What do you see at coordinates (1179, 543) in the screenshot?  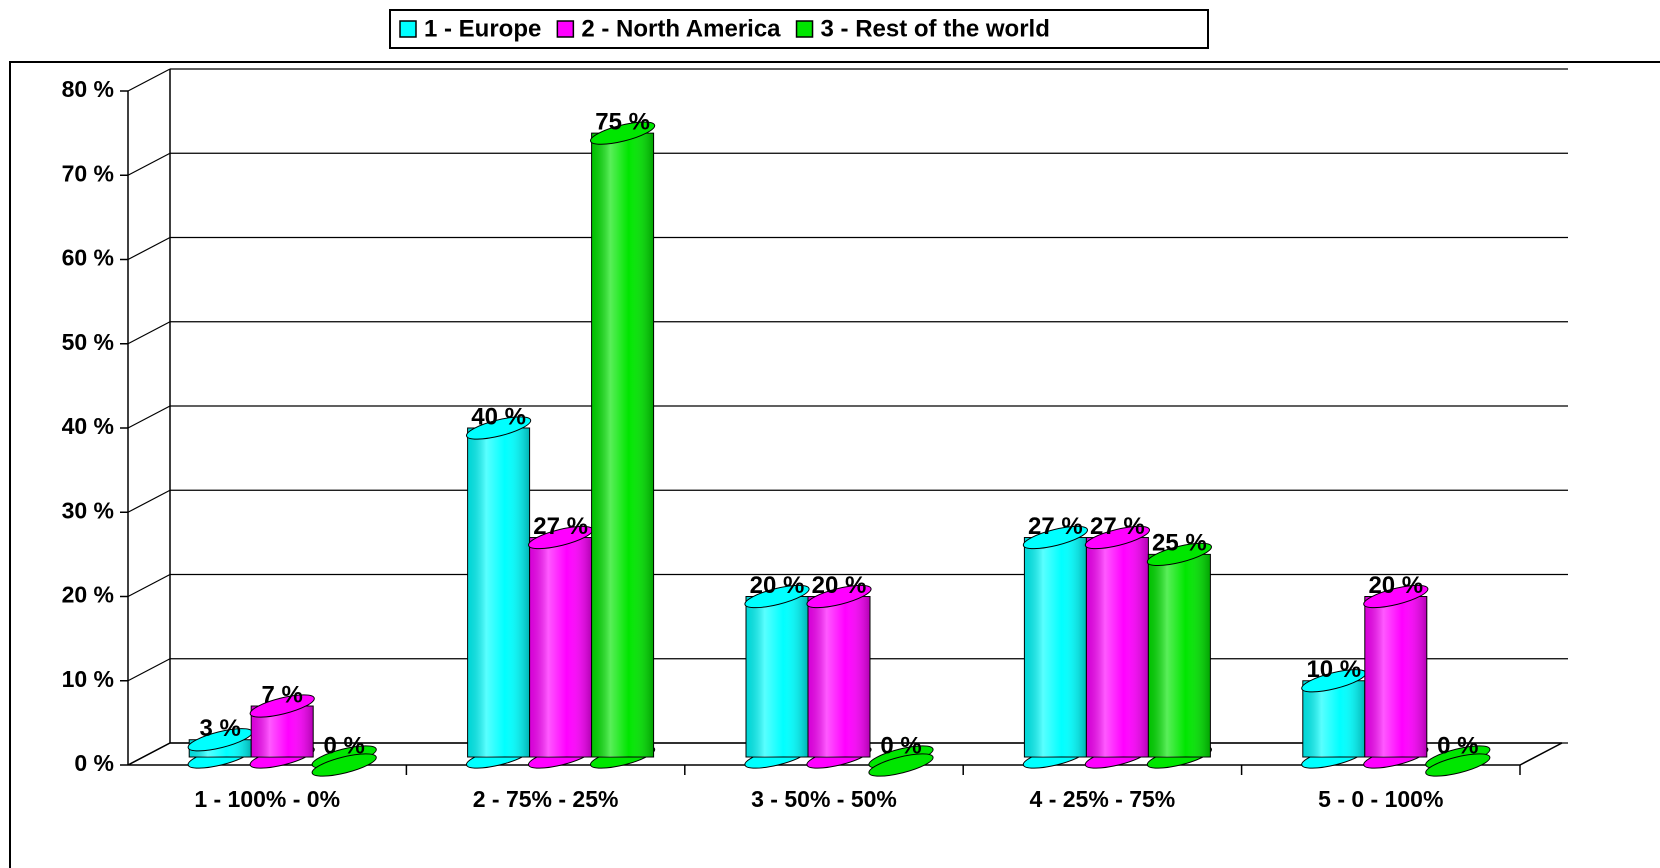 I see `value-label: 25 %` at bounding box center [1179, 543].